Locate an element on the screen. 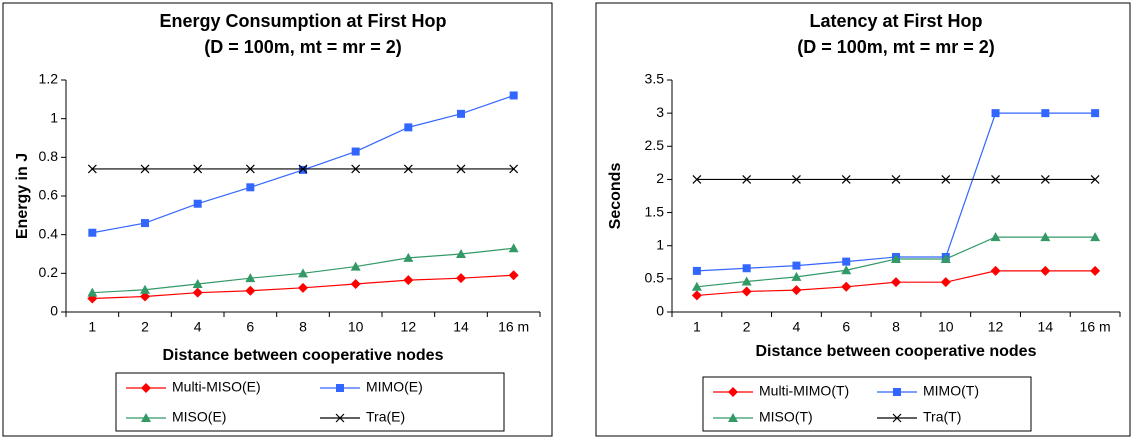  x-axis-label: Distance between cooperative nodes is located at coordinates (303, 355).